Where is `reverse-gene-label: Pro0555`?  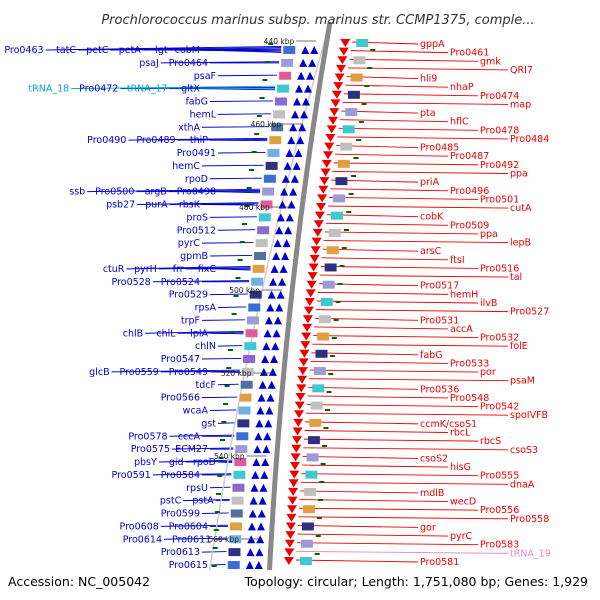 reverse-gene-label: Pro0555 is located at coordinates (499, 476).